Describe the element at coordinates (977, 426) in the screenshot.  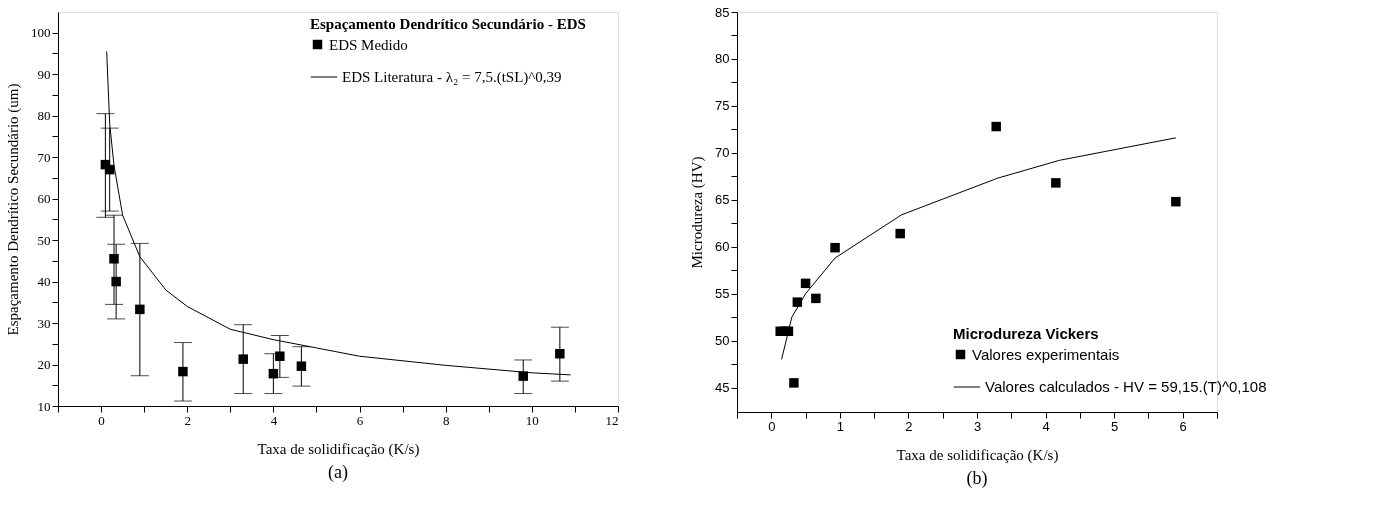
I see `x-tick-label: 3` at that location.